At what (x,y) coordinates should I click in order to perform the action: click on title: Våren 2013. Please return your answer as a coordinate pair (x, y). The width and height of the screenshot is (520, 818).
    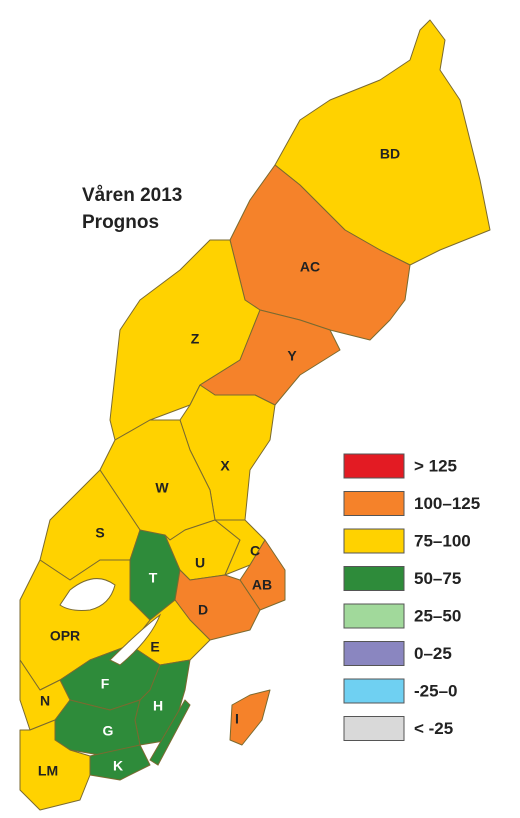
    Looking at the image, I should click on (132, 195).